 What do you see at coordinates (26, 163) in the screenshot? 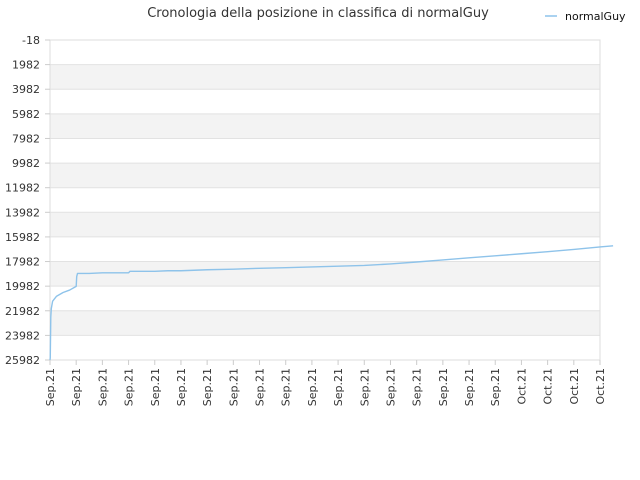
I see `y-tick-label: 9982` at bounding box center [26, 163].